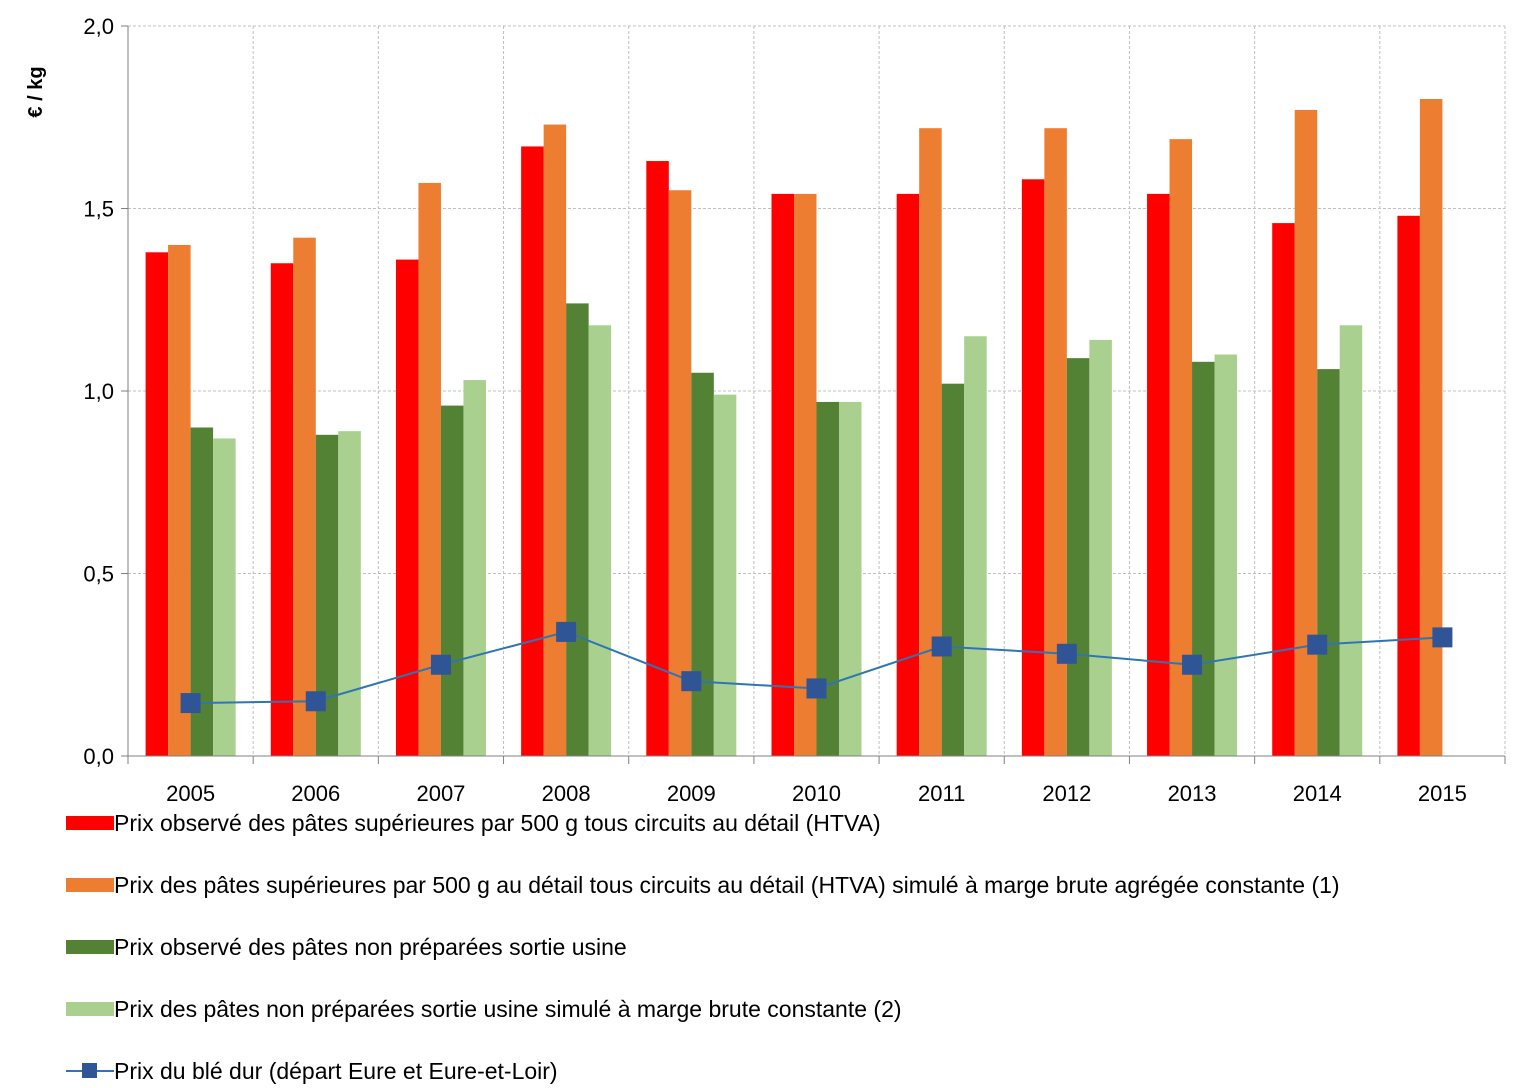 This screenshot has height=1088, width=1519. I want to click on bar-2015-s0, so click(1408, 486).